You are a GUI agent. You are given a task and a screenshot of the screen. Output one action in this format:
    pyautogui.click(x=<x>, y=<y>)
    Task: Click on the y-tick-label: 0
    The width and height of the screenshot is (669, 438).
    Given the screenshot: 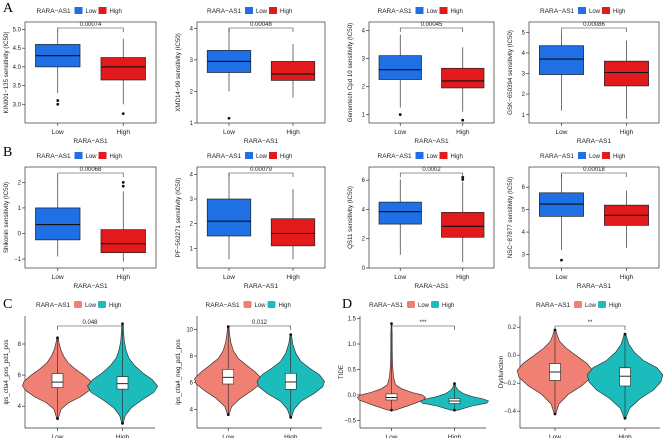 What is the action you would take?
    pyautogui.click(x=364, y=269)
    